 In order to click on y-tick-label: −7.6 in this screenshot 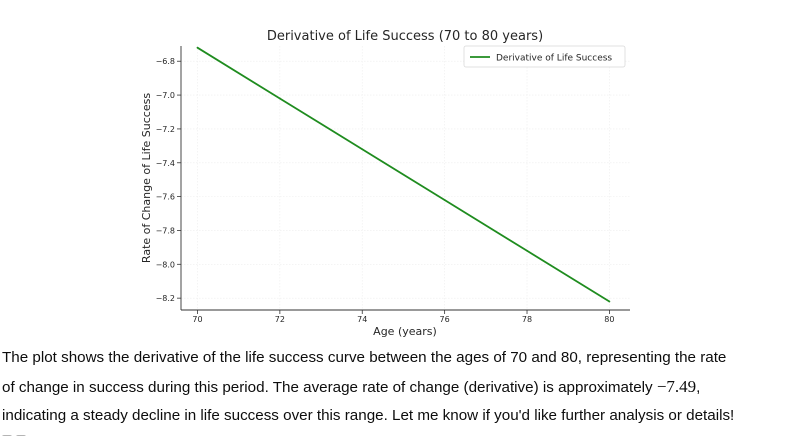, I will do `click(165, 197)`.